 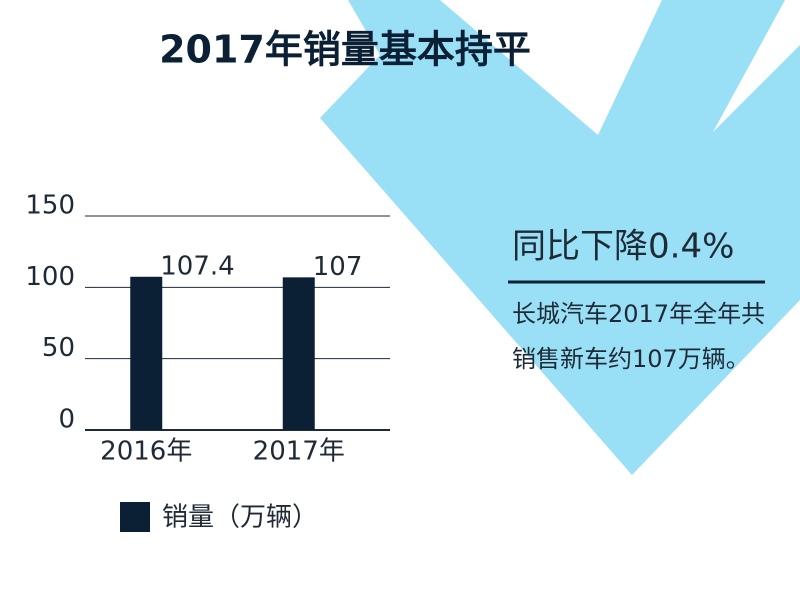 I want to click on chart-title: 2017年销量基本持平, so click(x=345, y=50).